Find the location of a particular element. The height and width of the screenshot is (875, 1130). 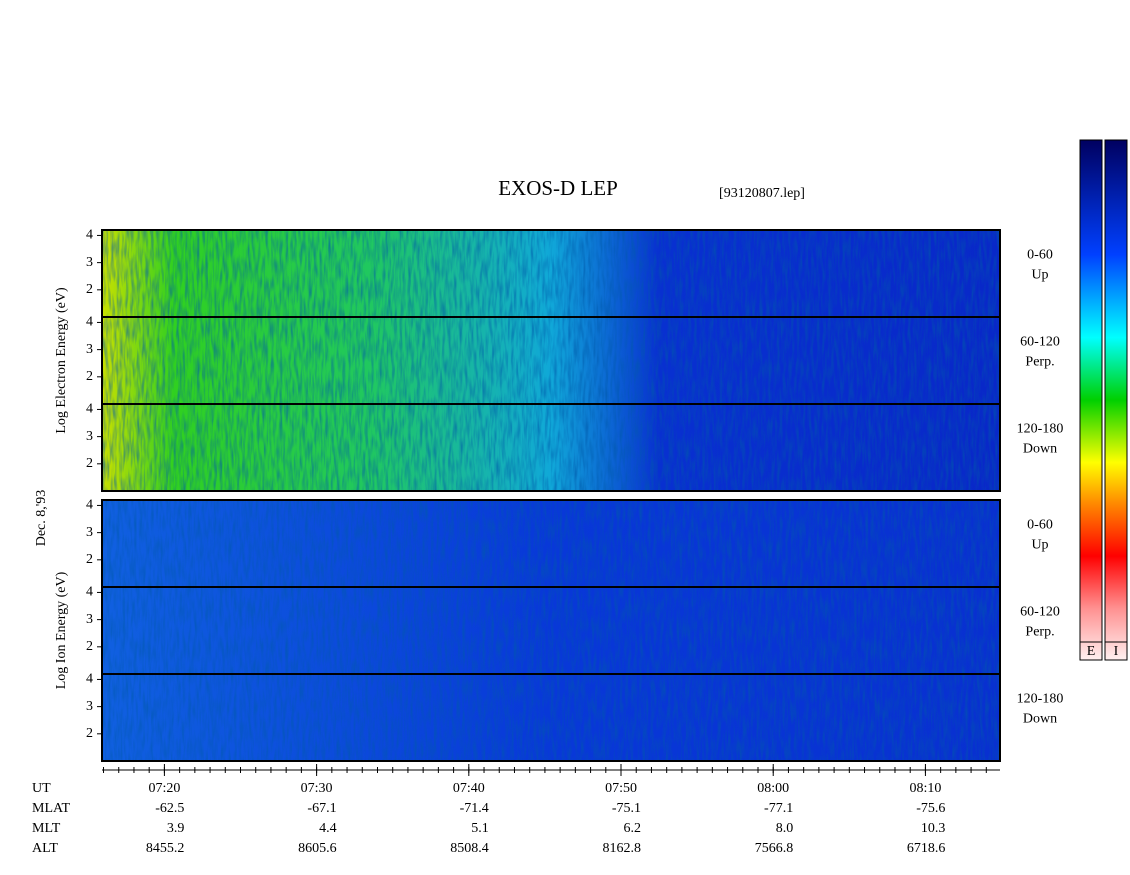

table-cell: -75.1 is located at coordinates (626, 808).